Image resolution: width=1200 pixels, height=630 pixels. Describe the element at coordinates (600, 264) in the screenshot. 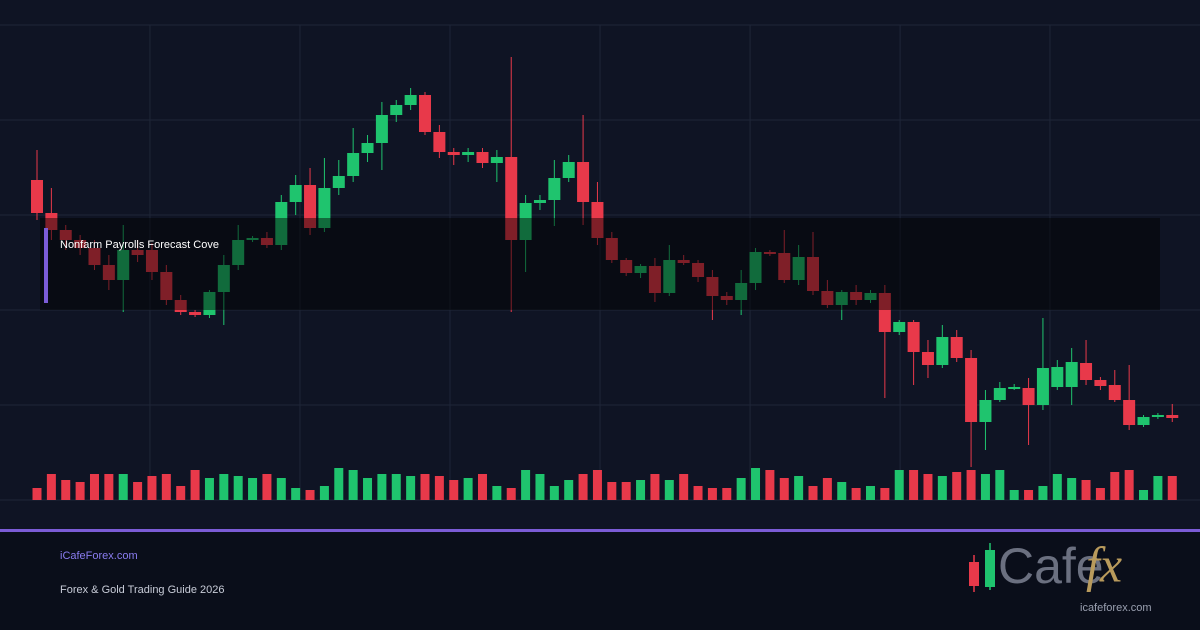

I see `annotation-box` at that location.